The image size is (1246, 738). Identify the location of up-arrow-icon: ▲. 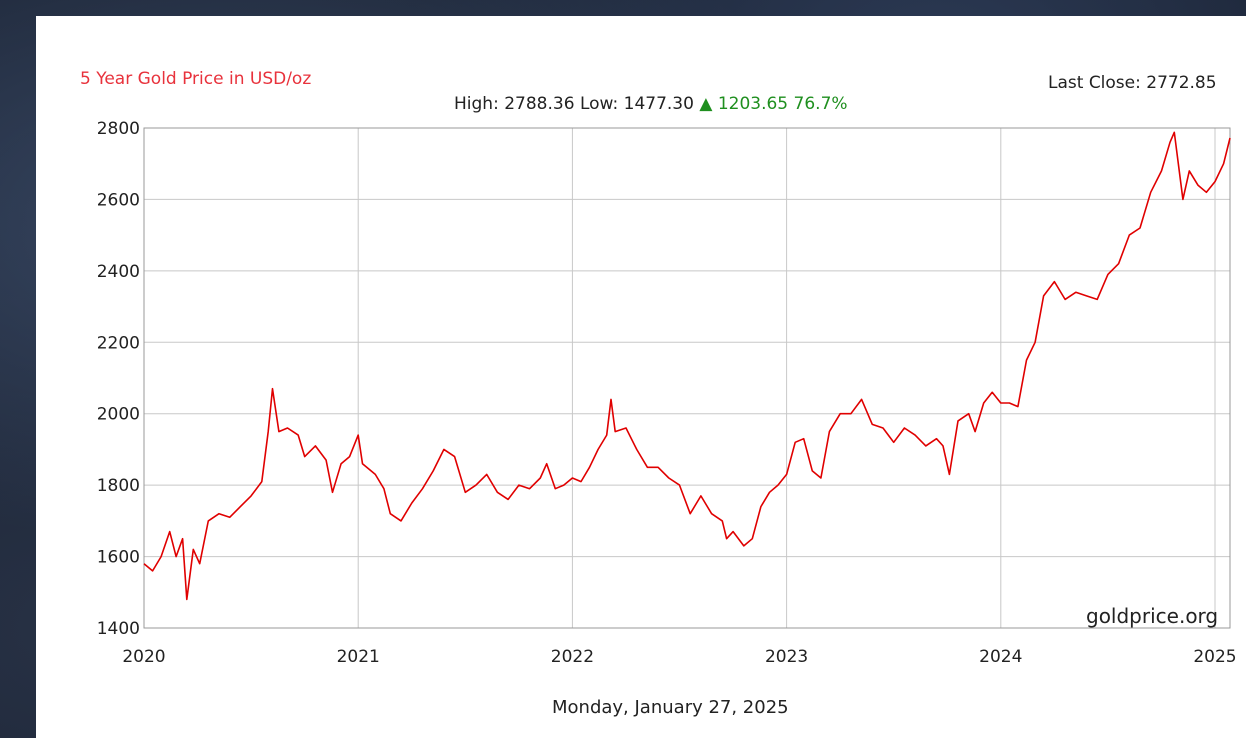
(706, 104).